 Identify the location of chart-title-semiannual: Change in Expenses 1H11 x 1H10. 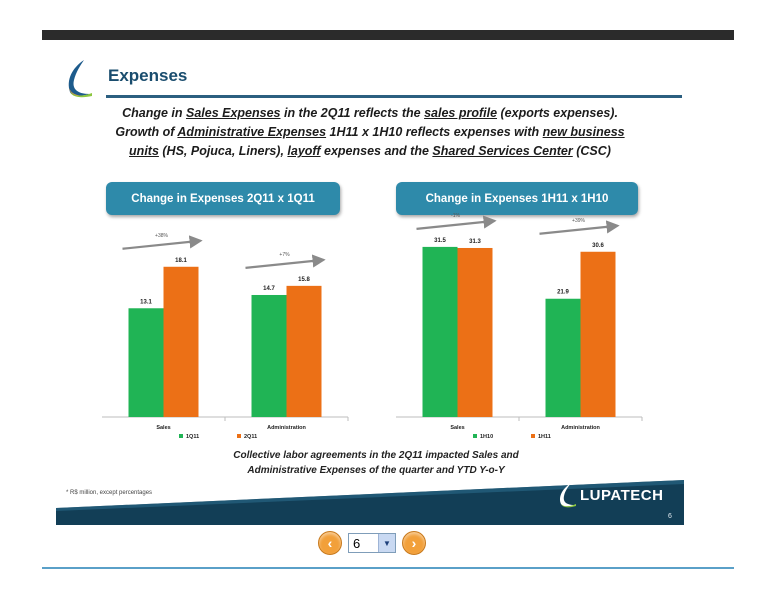
(517, 198).